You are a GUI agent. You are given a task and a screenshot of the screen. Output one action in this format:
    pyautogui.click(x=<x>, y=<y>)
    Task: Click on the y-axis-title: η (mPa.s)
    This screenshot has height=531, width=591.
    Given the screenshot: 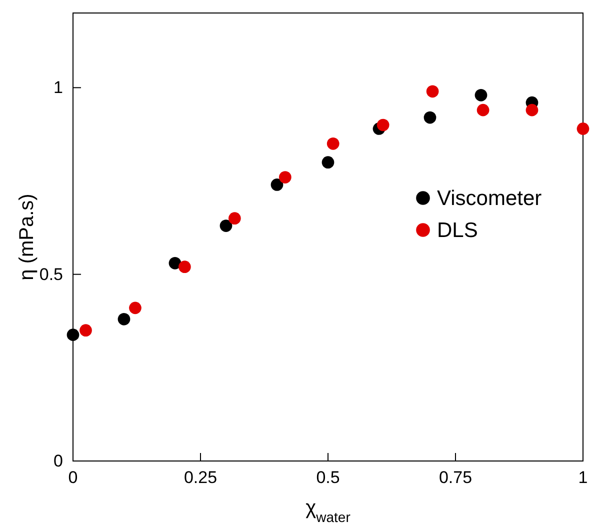 What is the action you would take?
    pyautogui.click(x=27, y=237)
    